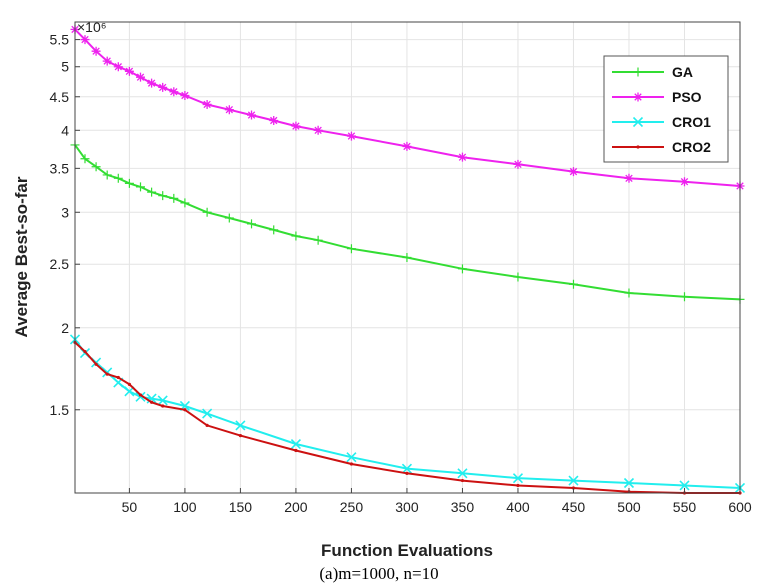 Image resolution: width=758 pixels, height=587 pixels. Describe the element at coordinates (682, 72) in the screenshot. I see `legend-label-ga: GA` at that location.